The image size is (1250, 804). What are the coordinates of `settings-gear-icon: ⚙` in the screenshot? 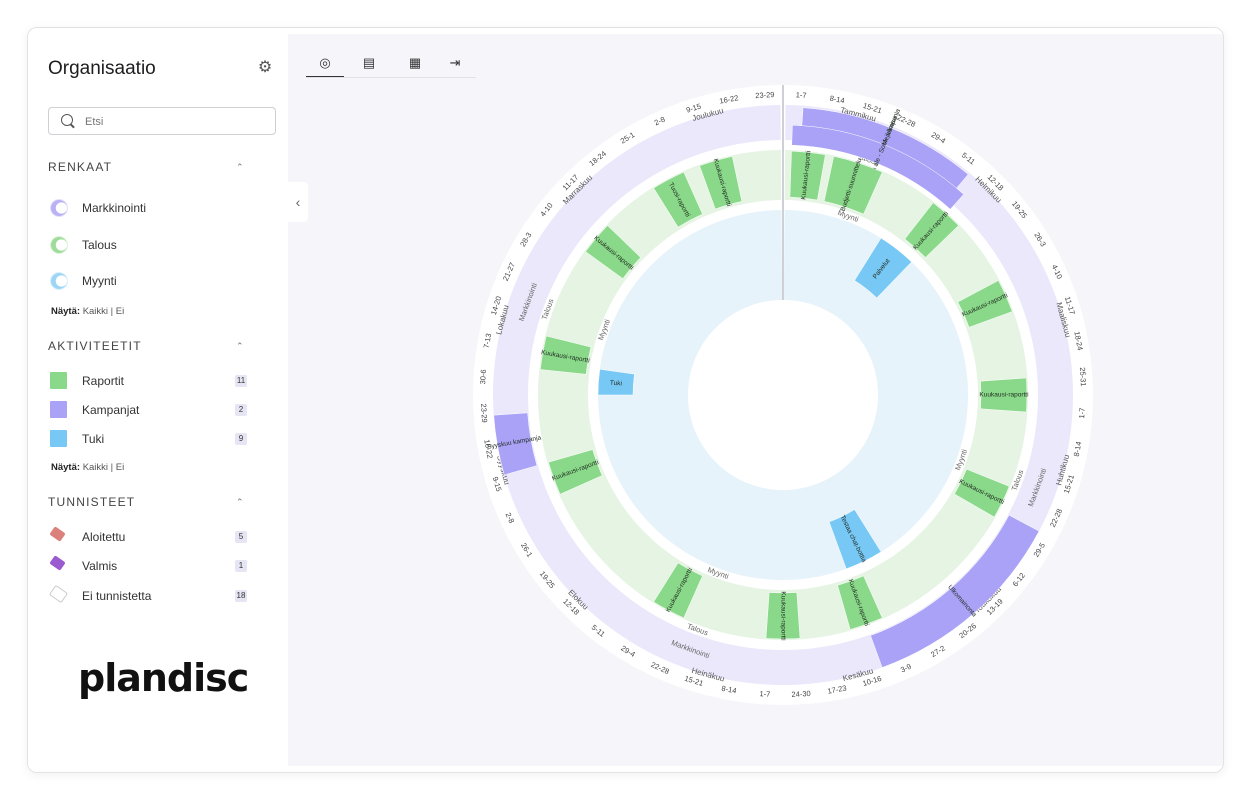 It's located at (265, 67).